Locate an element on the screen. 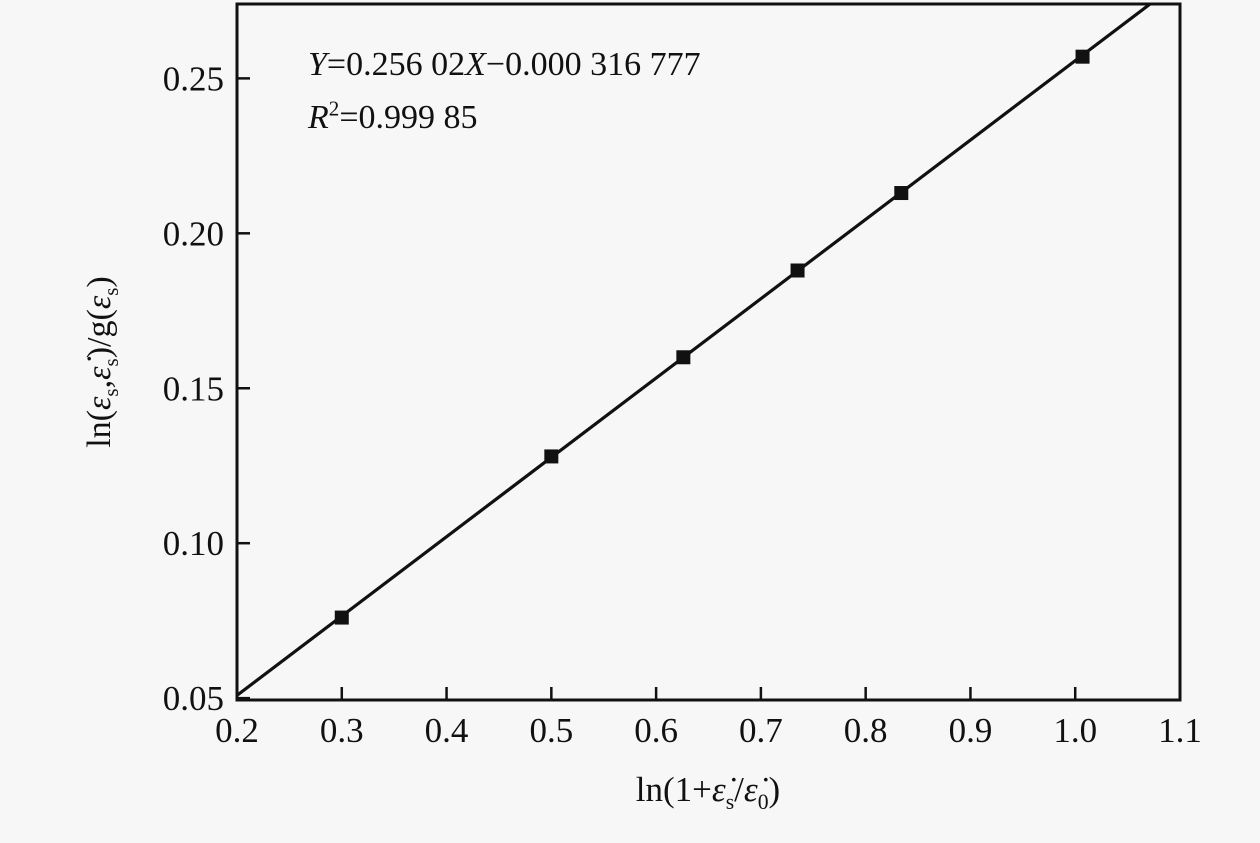 This screenshot has width=1260, height=843. y-tick-label: 0.25 is located at coordinates (193, 78).